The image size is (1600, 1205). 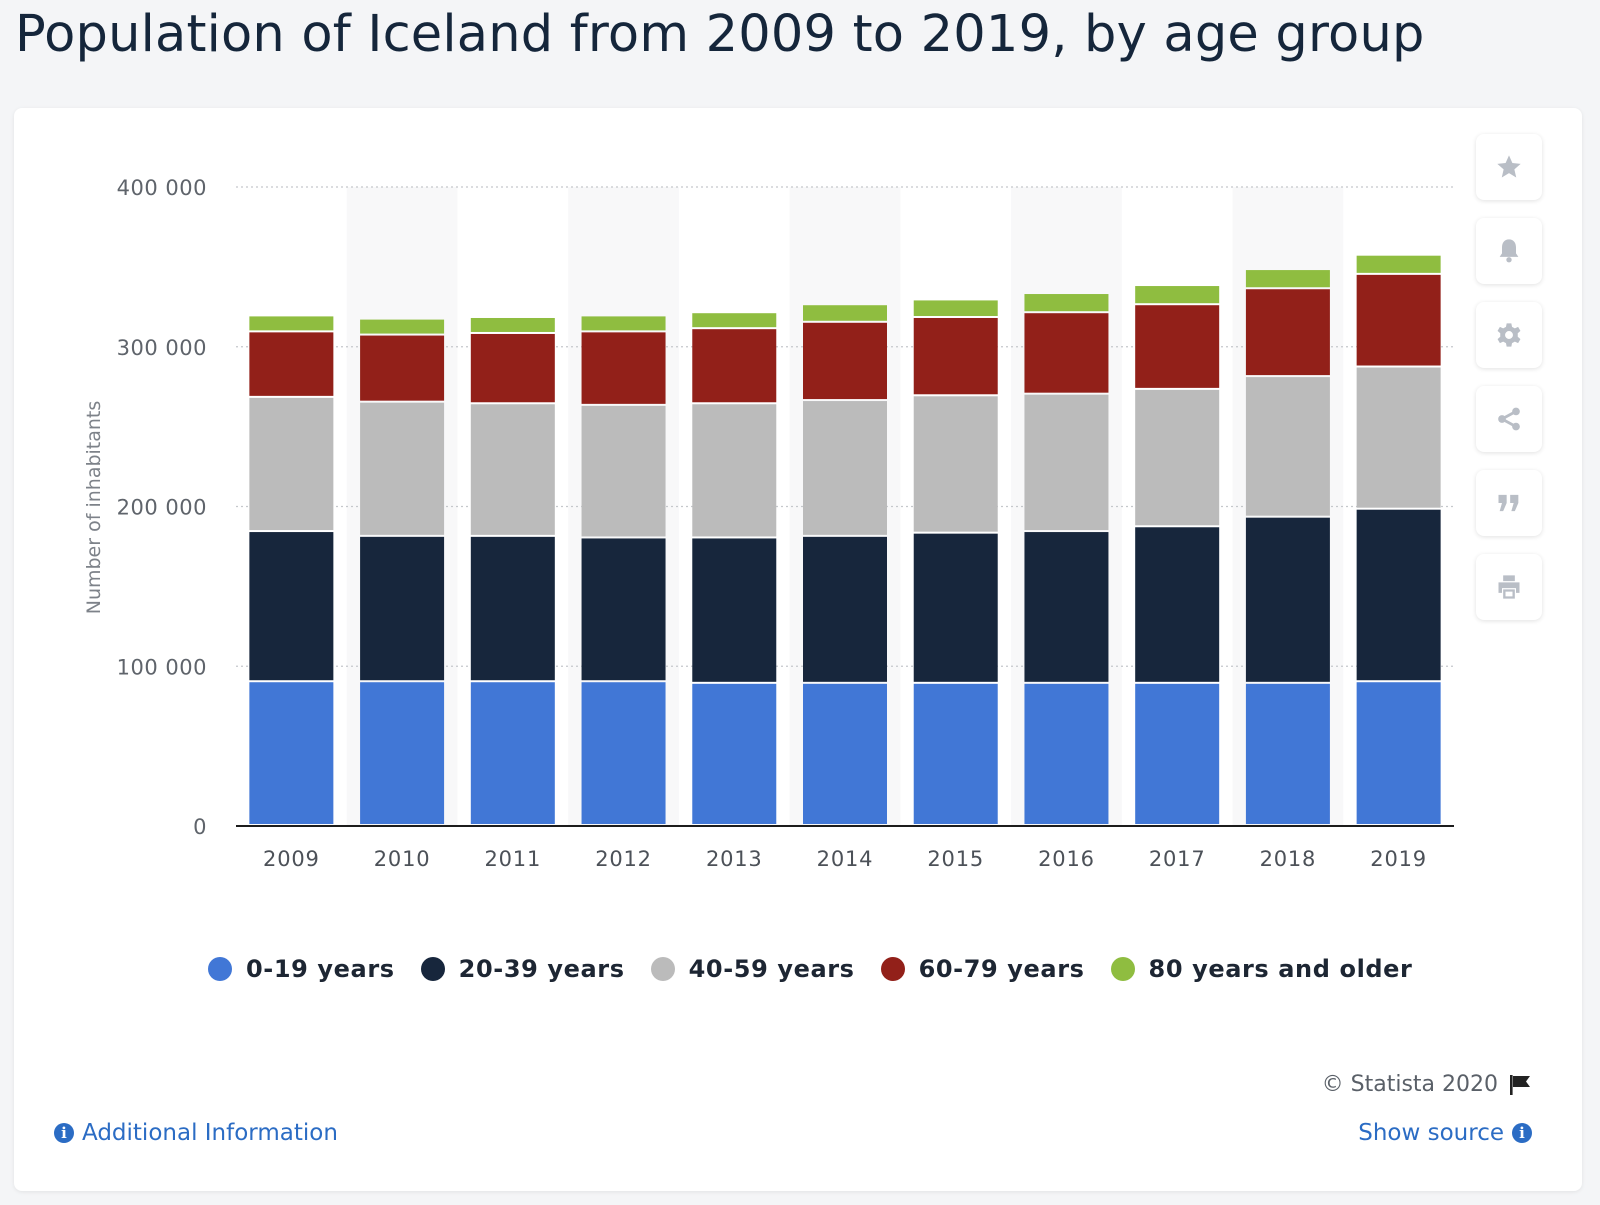 What do you see at coordinates (402, 859) in the screenshot?
I see `x-tick-label: 2010` at bounding box center [402, 859].